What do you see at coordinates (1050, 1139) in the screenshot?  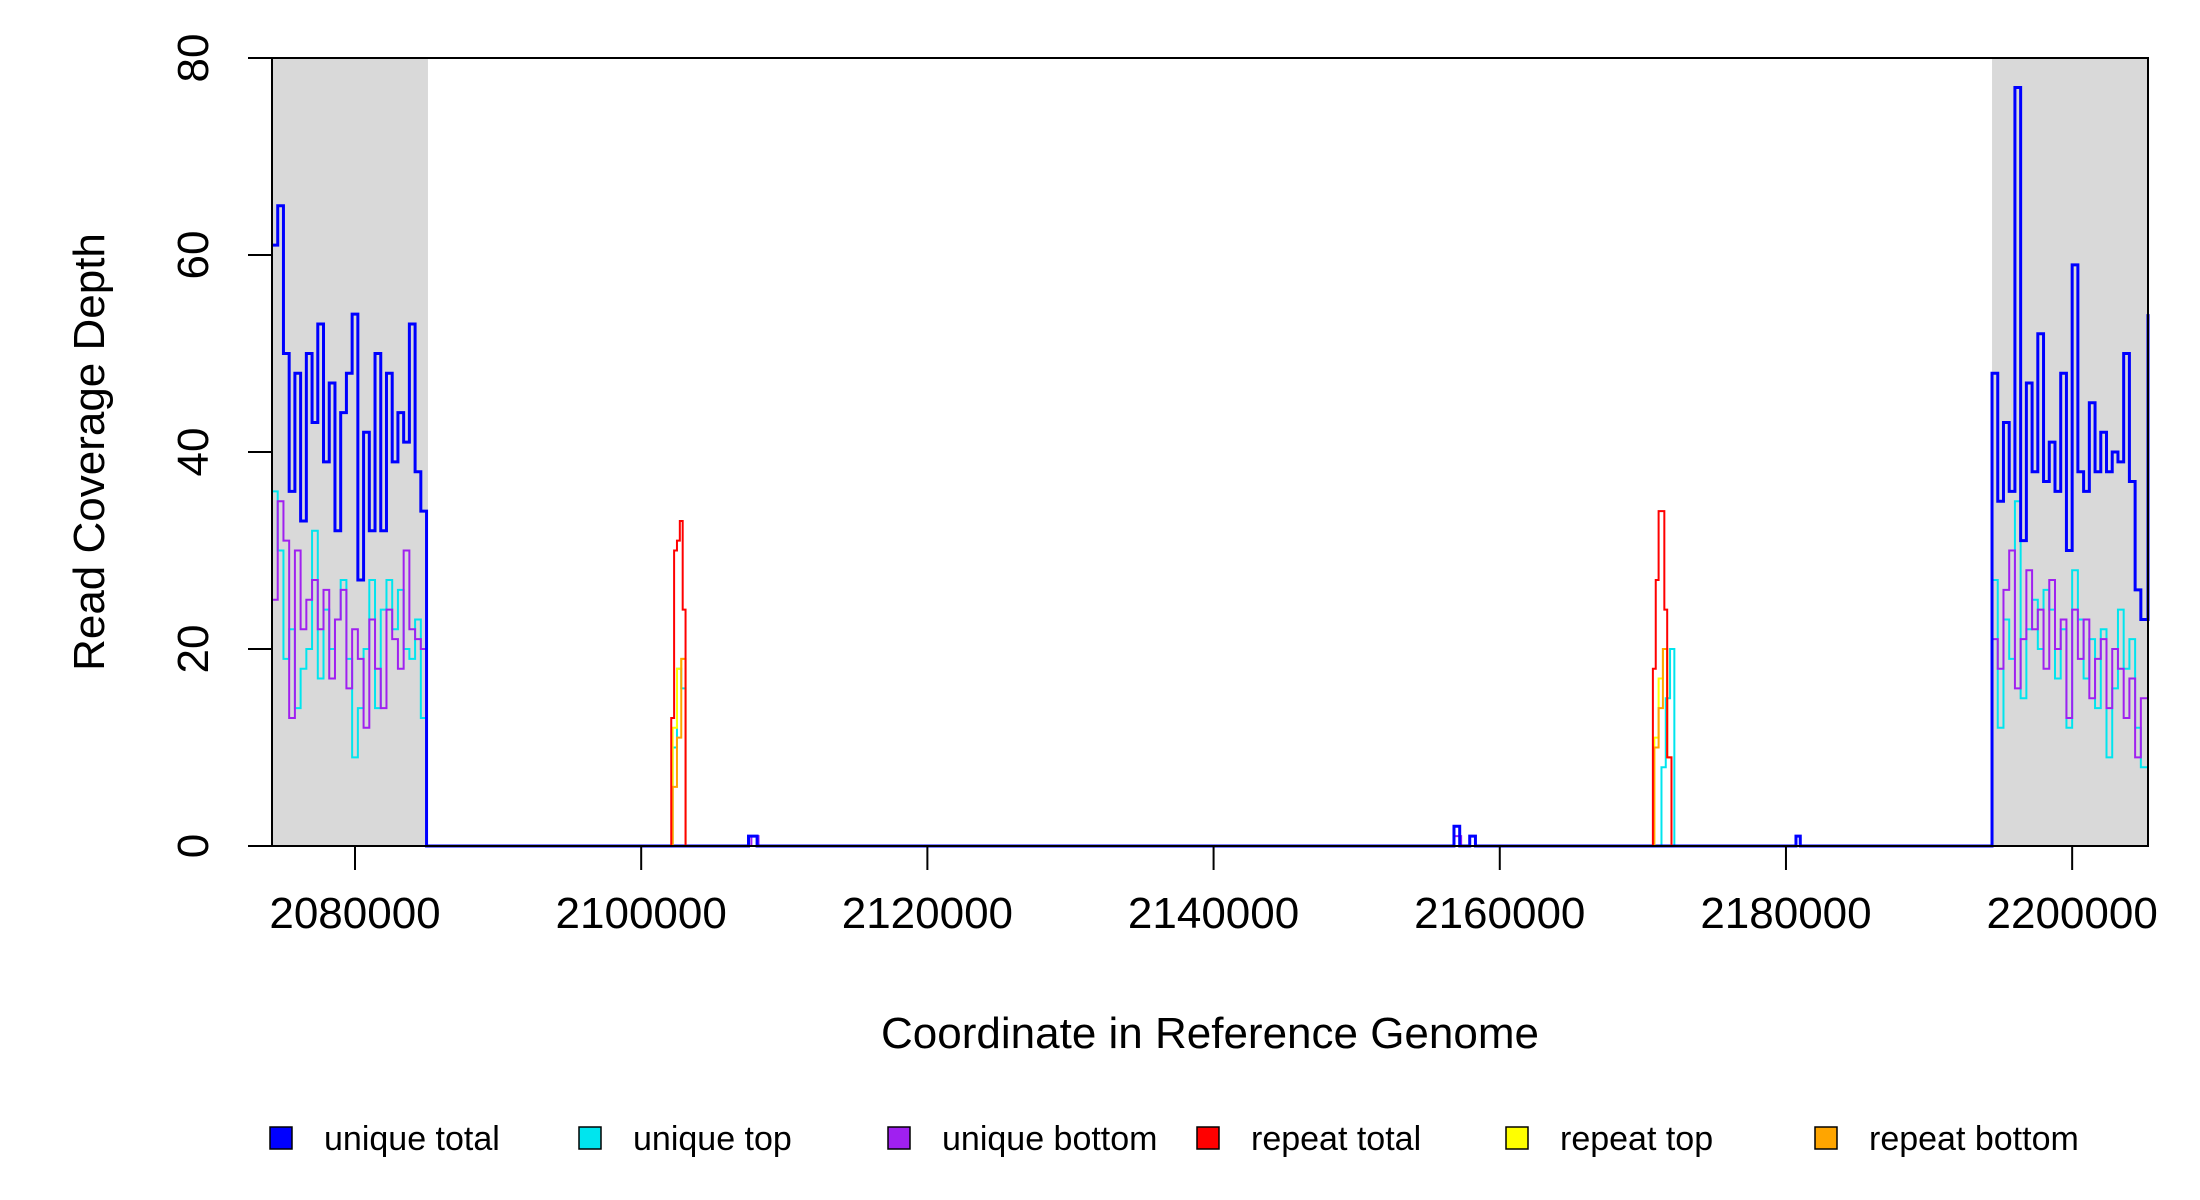 I see `legend-label-unique-bottom: unique bottom` at bounding box center [1050, 1139].